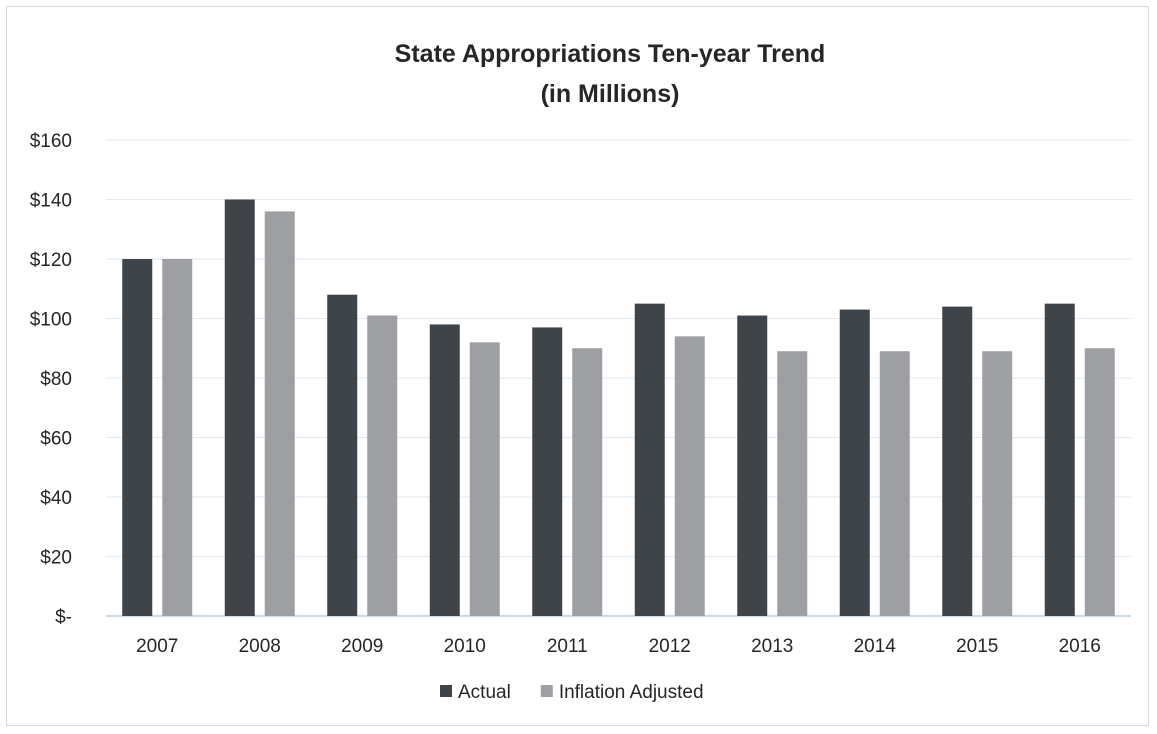 The width and height of the screenshot is (1157, 734). Describe the element at coordinates (56, 498) in the screenshot. I see `y-tick-label: $40` at that location.